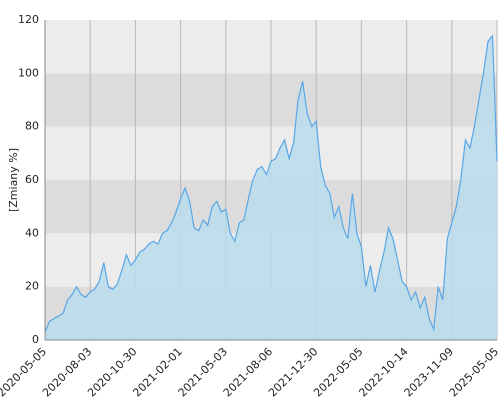  What do you see at coordinates (13, 180) in the screenshot?
I see `y-axis-label: [Zmiany %]` at bounding box center [13, 180].